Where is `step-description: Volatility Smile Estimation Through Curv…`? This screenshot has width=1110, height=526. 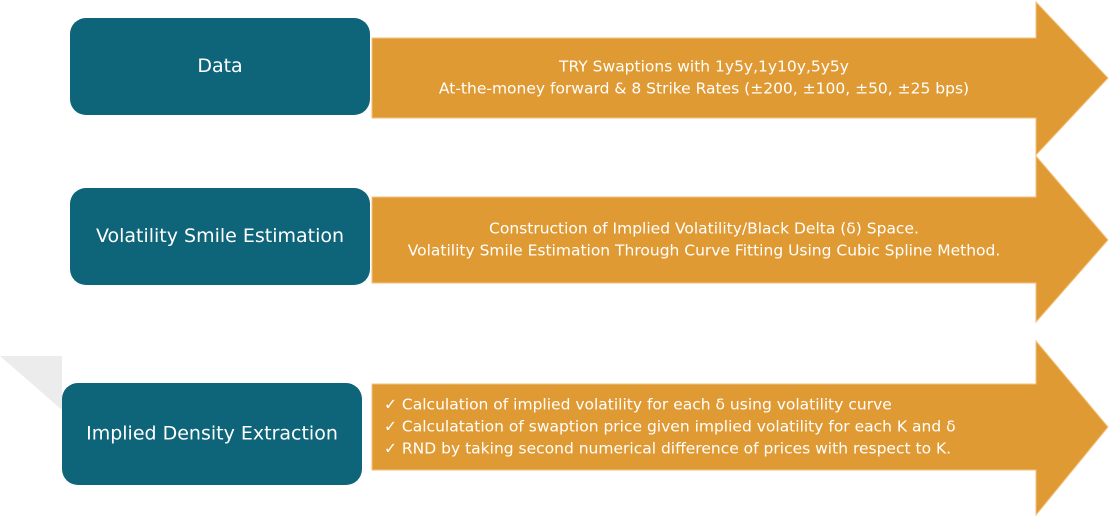
step-description: Volatility Smile Estimation Through Curv… is located at coordinates (704, 251).